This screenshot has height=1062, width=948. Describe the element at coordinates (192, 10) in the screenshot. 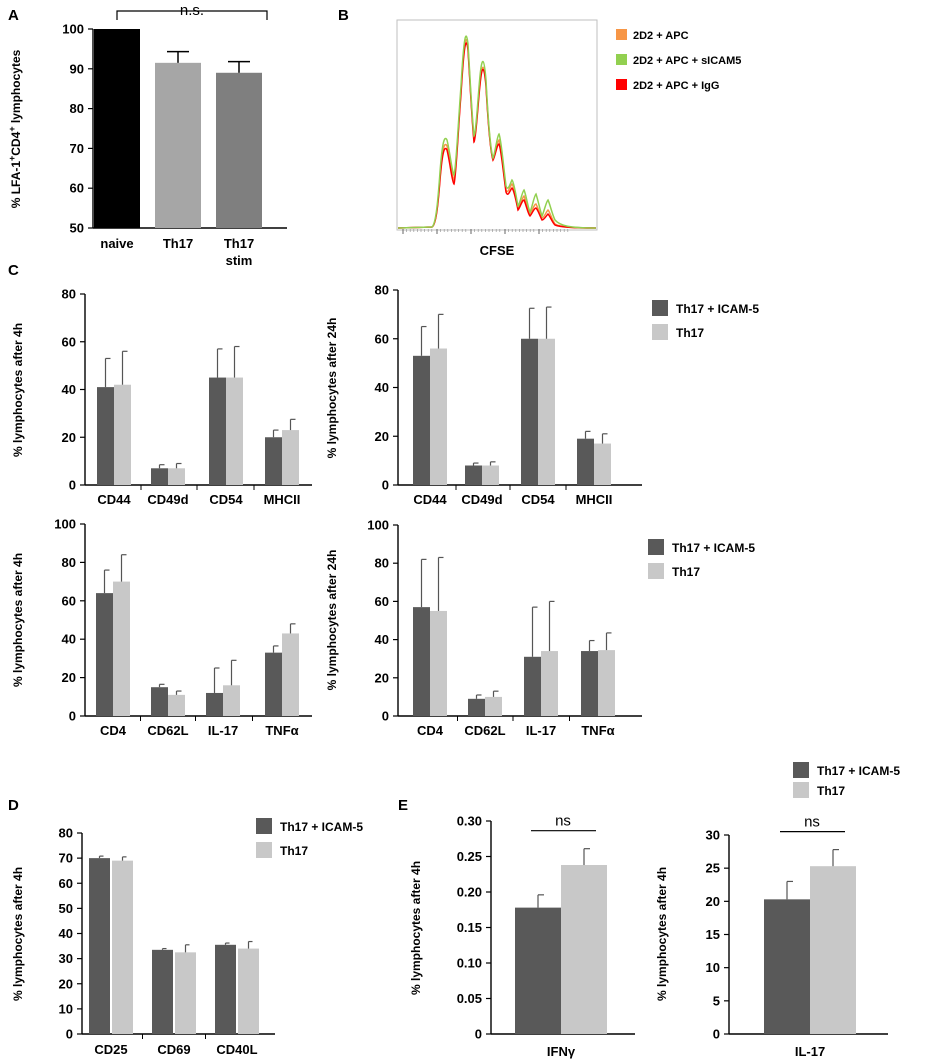

I see `significance-label: n.s.` at that location.